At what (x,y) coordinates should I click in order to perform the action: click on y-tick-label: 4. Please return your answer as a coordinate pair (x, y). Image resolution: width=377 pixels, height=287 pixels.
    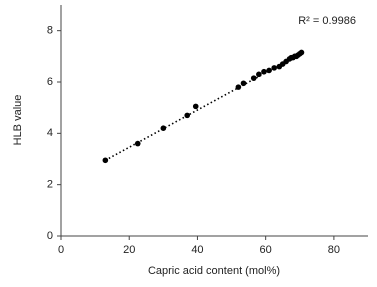
    Looking at the image, I should click on (50, 133).